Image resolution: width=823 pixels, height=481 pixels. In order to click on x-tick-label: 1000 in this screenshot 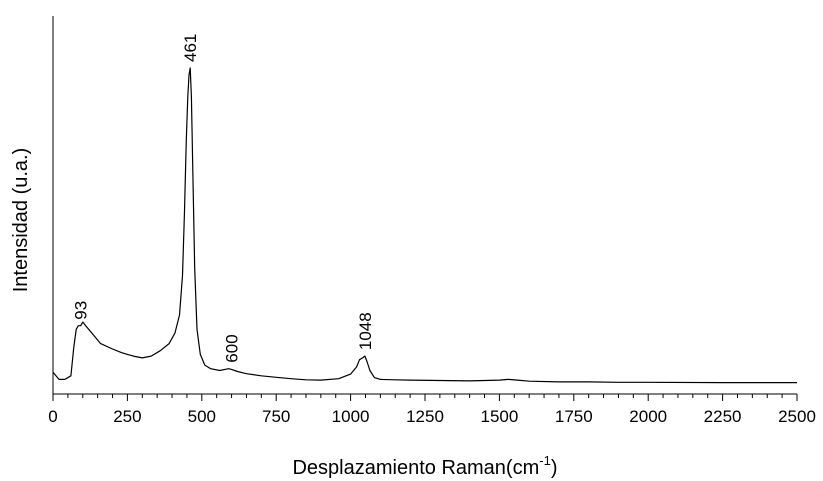, I will do `click(351, 416)`.